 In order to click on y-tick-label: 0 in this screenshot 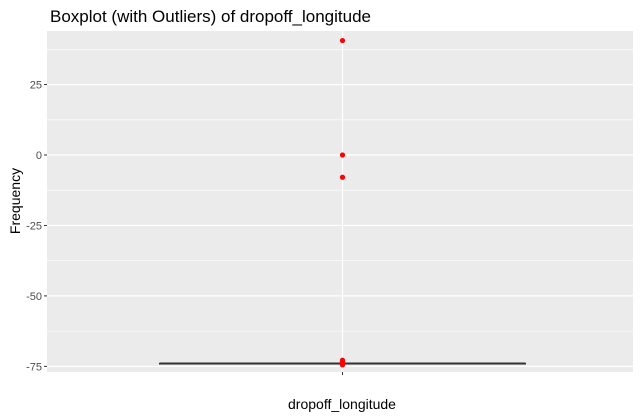, I will do `click(39, 156)`.